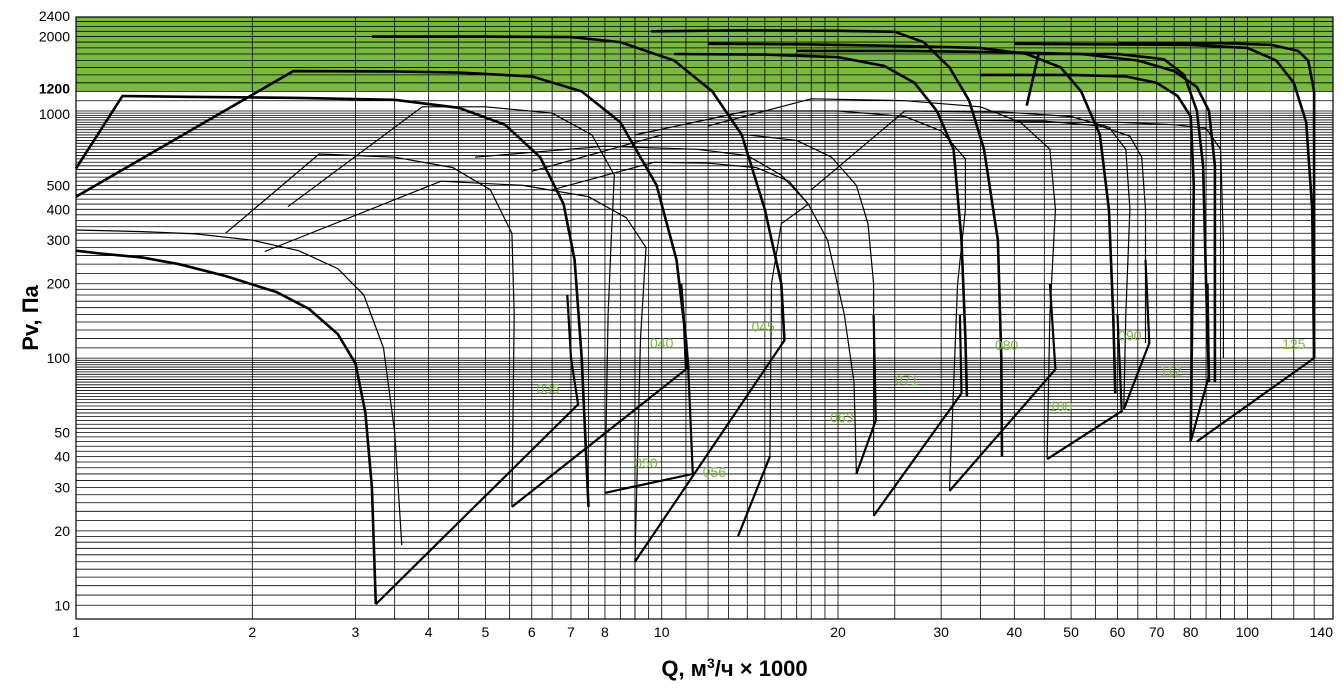 This screenshot has height=690, width=1343. What do you see at coordinates (1015, 632) in the screenshot?
I see `x-tick-label: 40` at bounding box center [1015, 632].